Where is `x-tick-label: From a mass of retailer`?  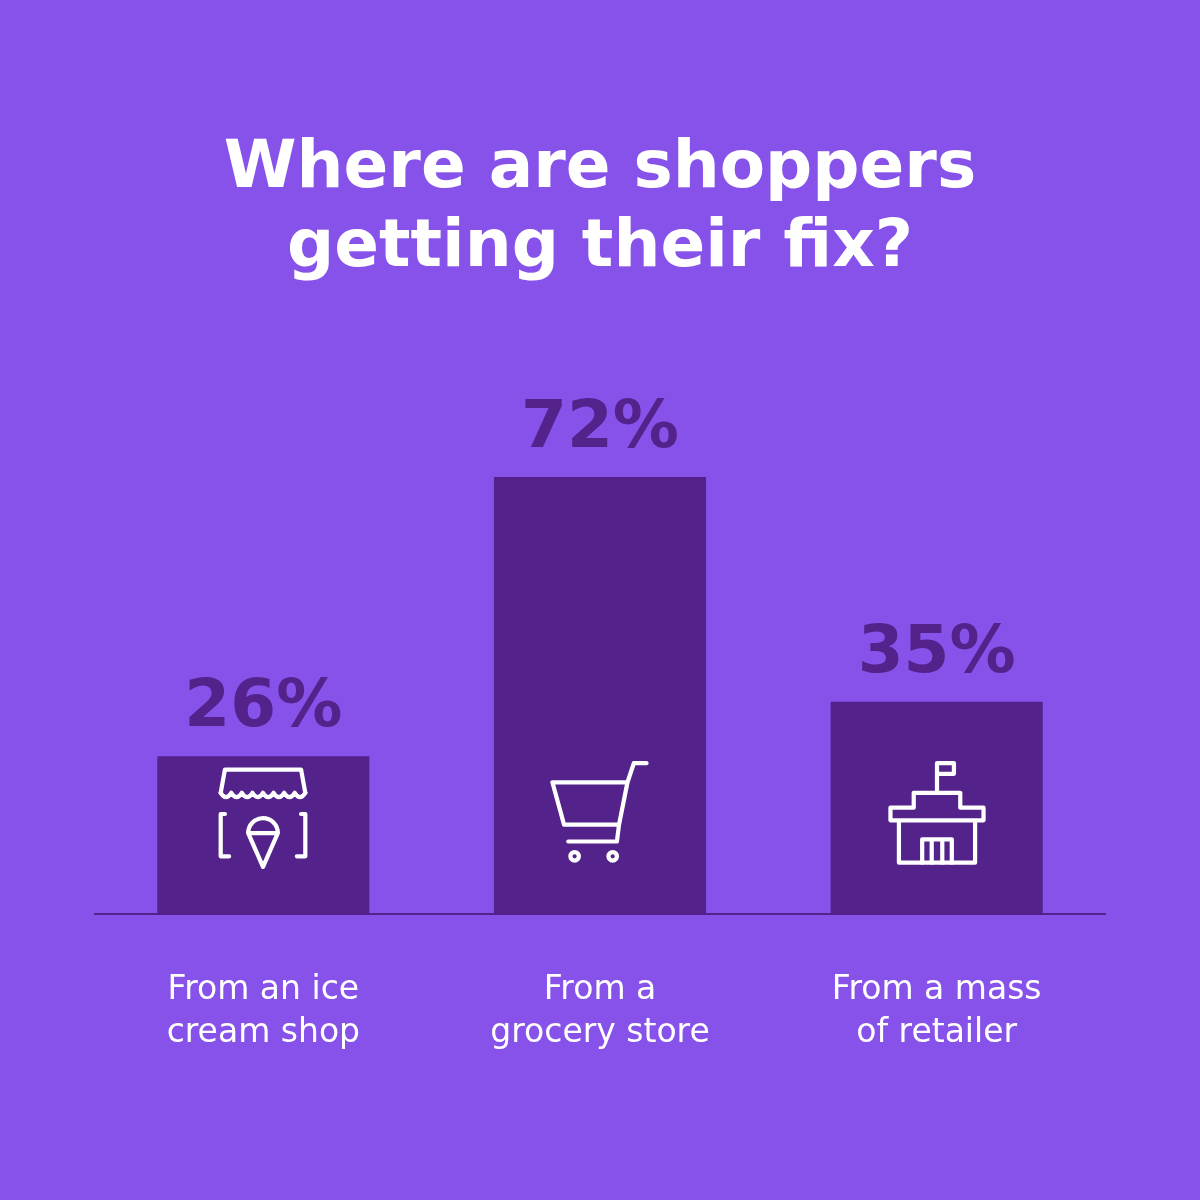 x-tick-label: From a mass of retailer is located at coordinates (936, 1009).